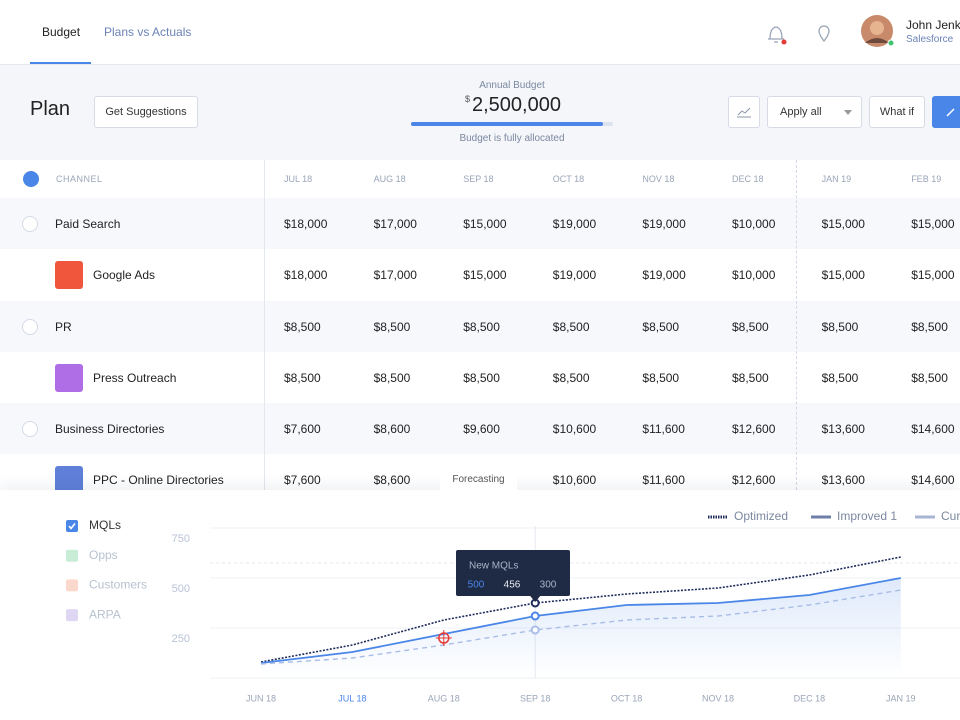 Image resolution: width=960 pixels, height=720 pixels. What do you see at coordinates (946, 112) in the screenshot?
I see `edit-button` at bounding box center [946, 112].